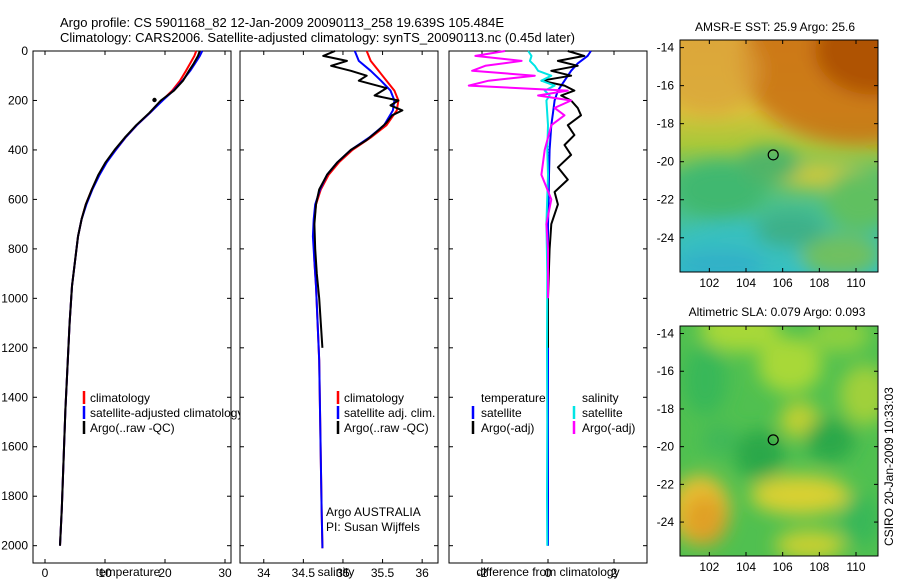  Describe the element at coordinates (18, 249) in the screenshot. I see `ytick-label: 800` at that location.